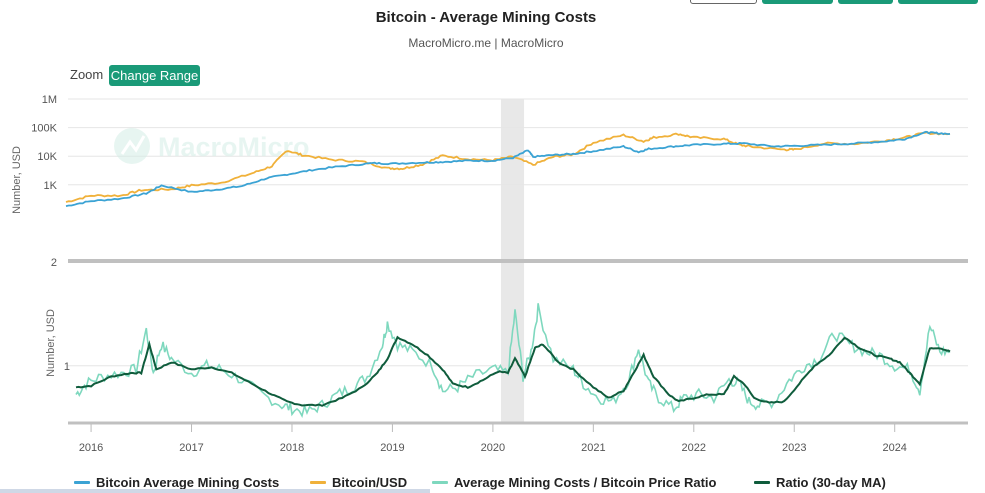  What do you see at coordinates (49, 100) in the screenshot?
I see `y-tick-label: 1M` at bounding box center [49, 100].